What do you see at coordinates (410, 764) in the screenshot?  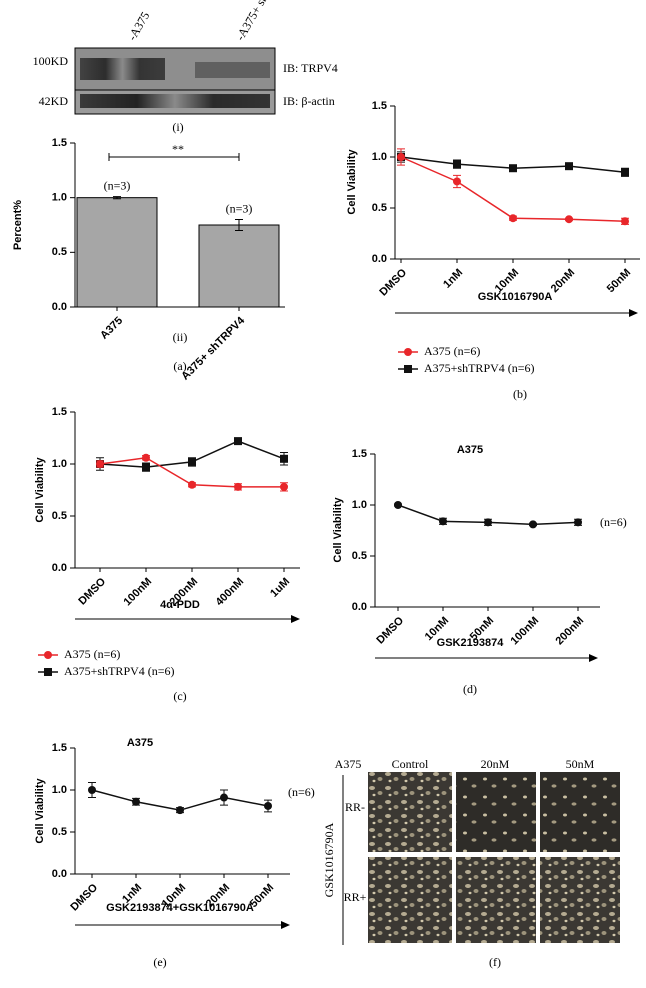 I see `column-label: Control` at bounding box center [410, 764].